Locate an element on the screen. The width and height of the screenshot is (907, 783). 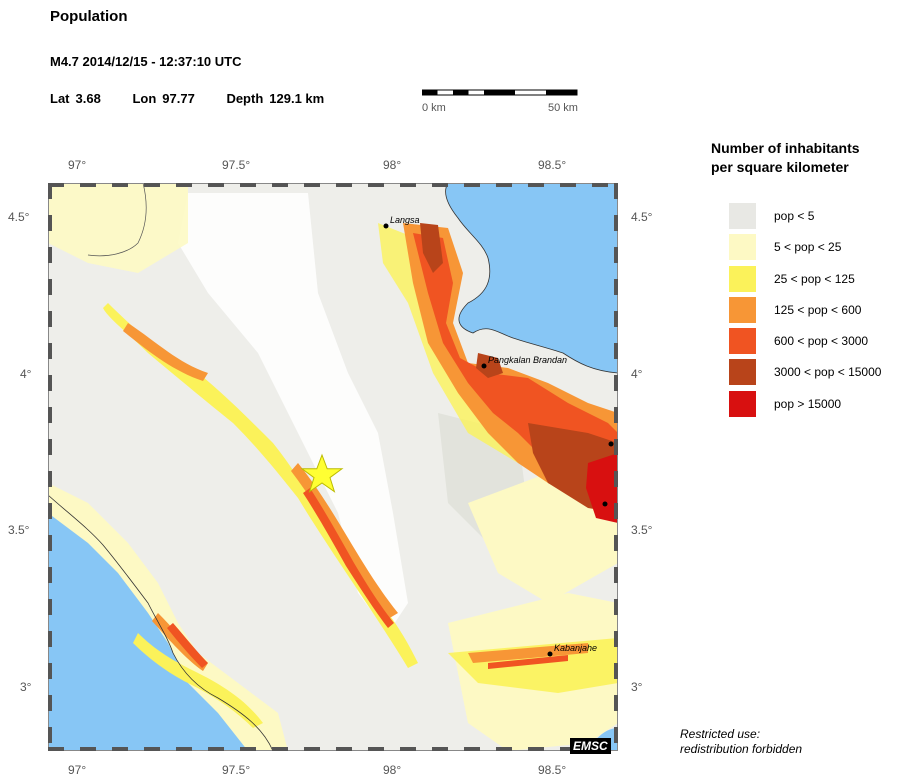
legend-item: 25 < pop < 125 is located at coordinates (818, 279).